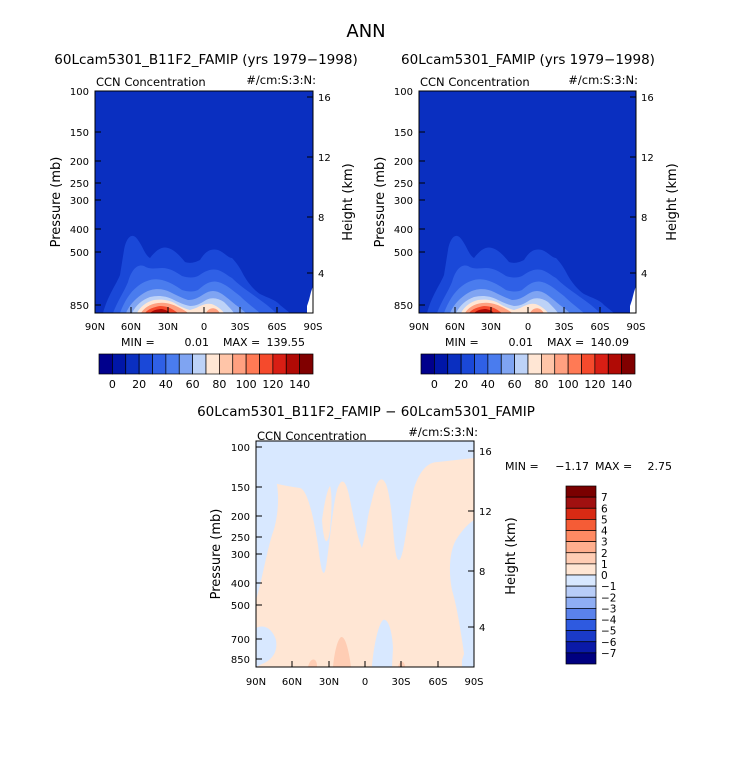  What do you see at coordinates (468, 653) in the screenshot?
I see `panel-3-surface-notch` at bounding box center [468, 653].